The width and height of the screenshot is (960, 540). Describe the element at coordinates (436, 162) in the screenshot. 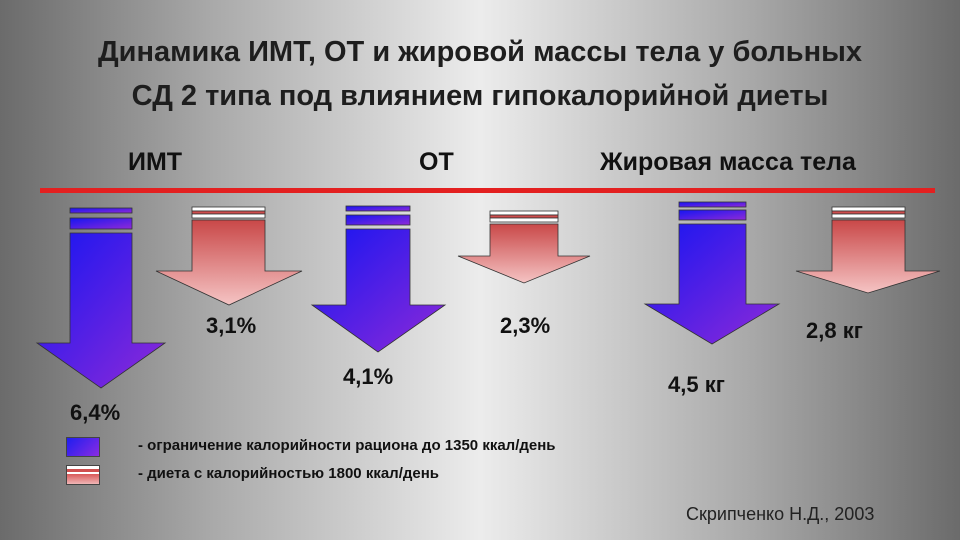

I see `header-ot: ОТ` at that location.